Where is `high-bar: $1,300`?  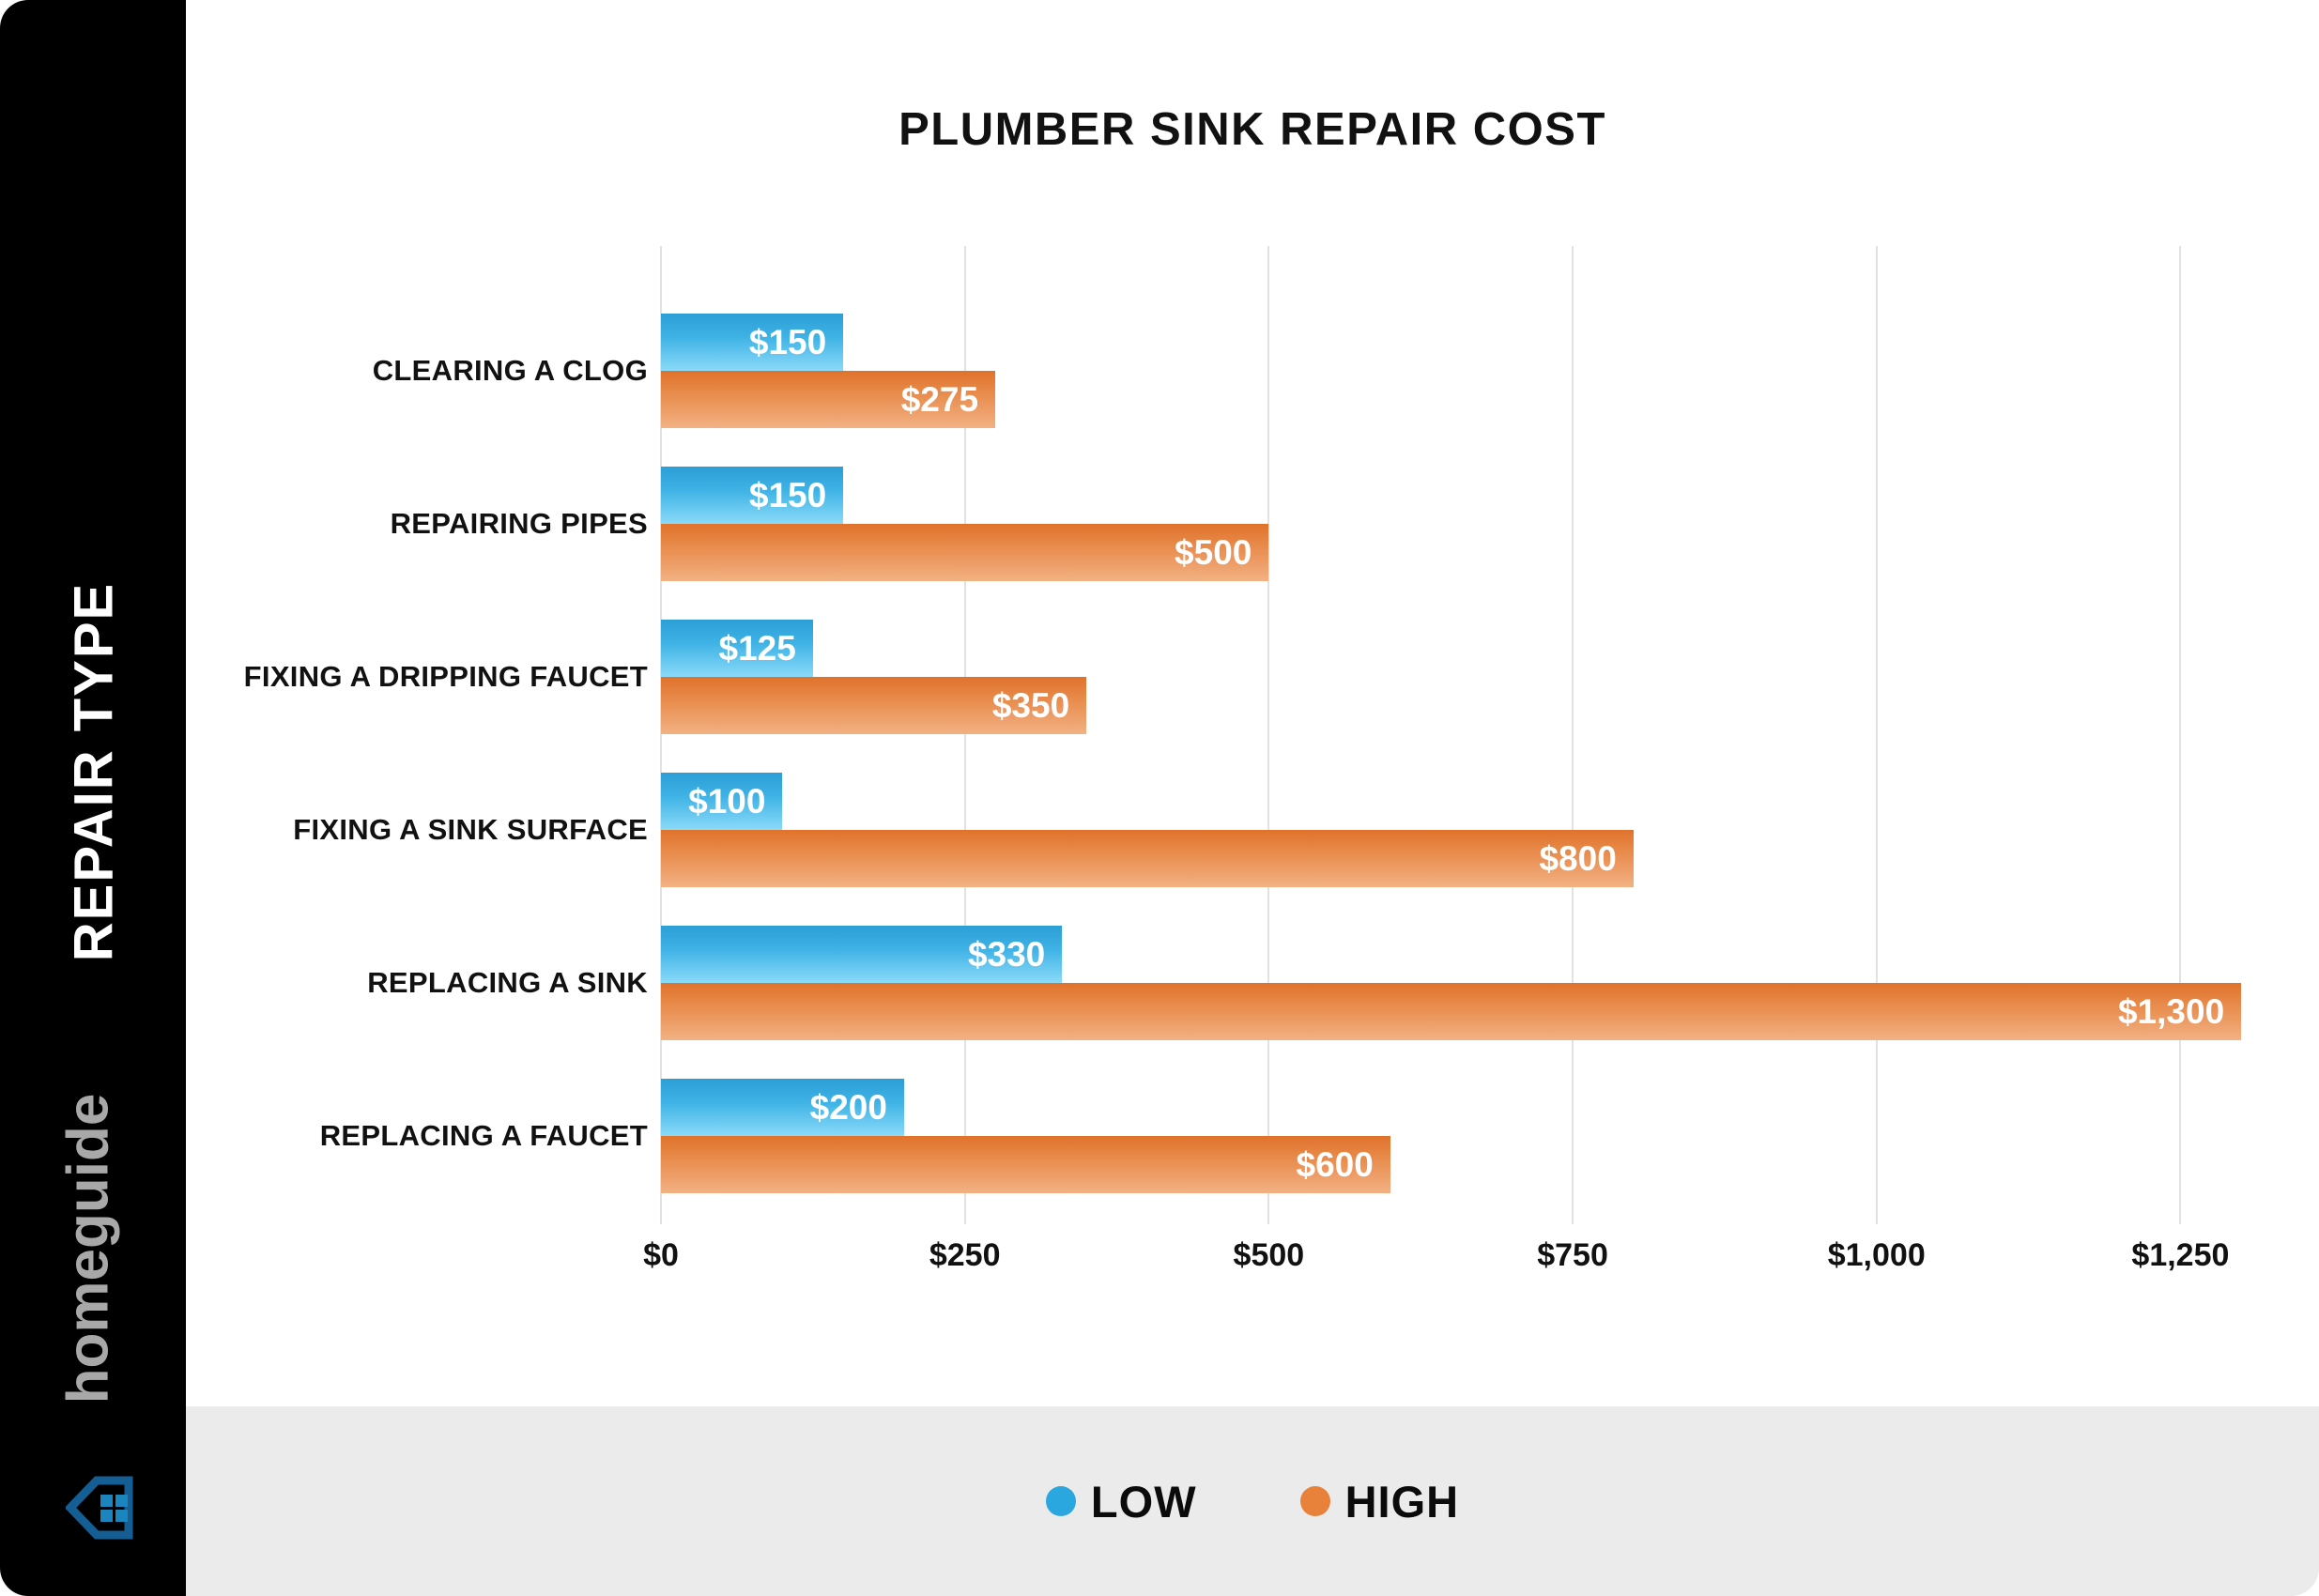 high-bar: $1,300 is located at coordinates (1451, 1012).